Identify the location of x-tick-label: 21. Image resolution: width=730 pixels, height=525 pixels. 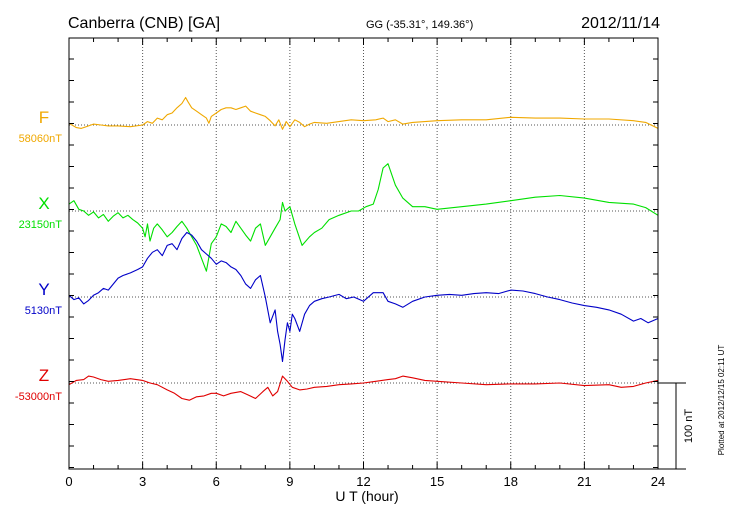
(584, 481).